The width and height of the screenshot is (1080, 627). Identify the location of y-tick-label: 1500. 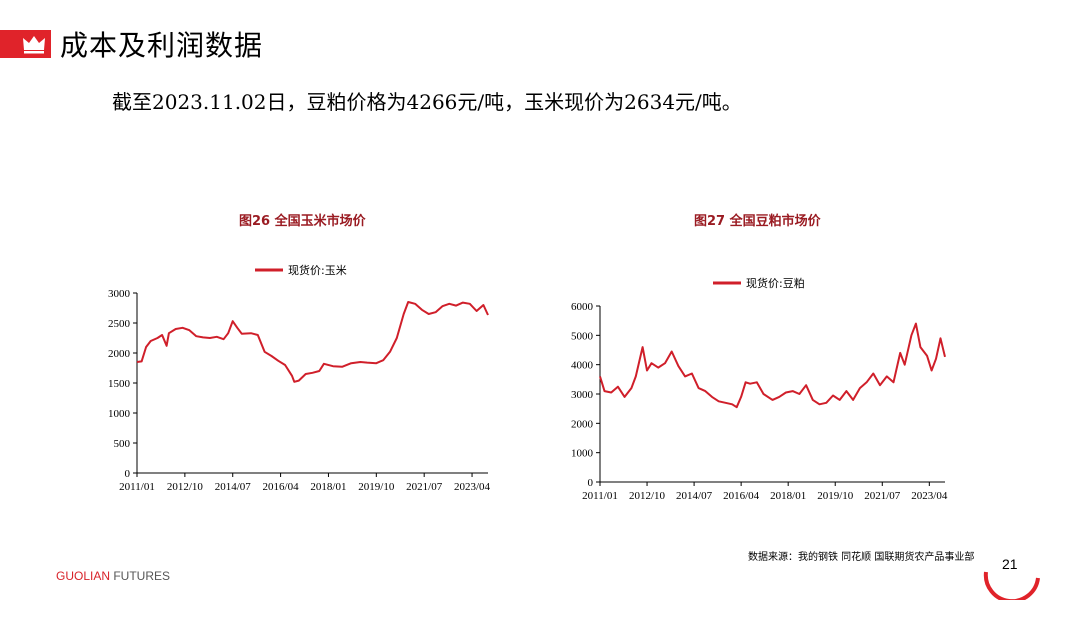
(119, 384).